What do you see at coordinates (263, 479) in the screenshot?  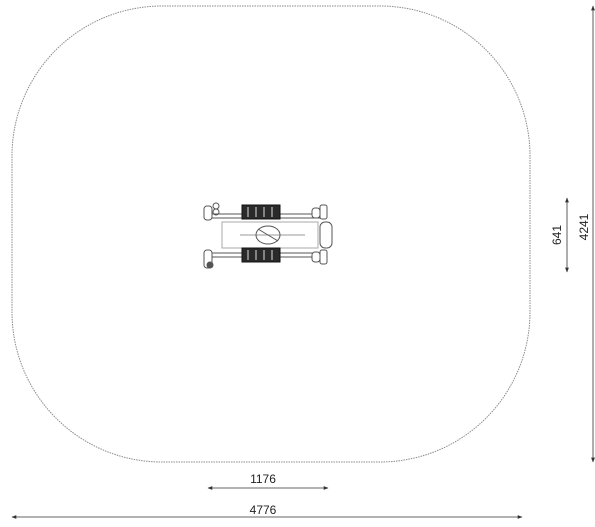 I see `equipment-width-label: 1176` at bounding box center [263, 479].